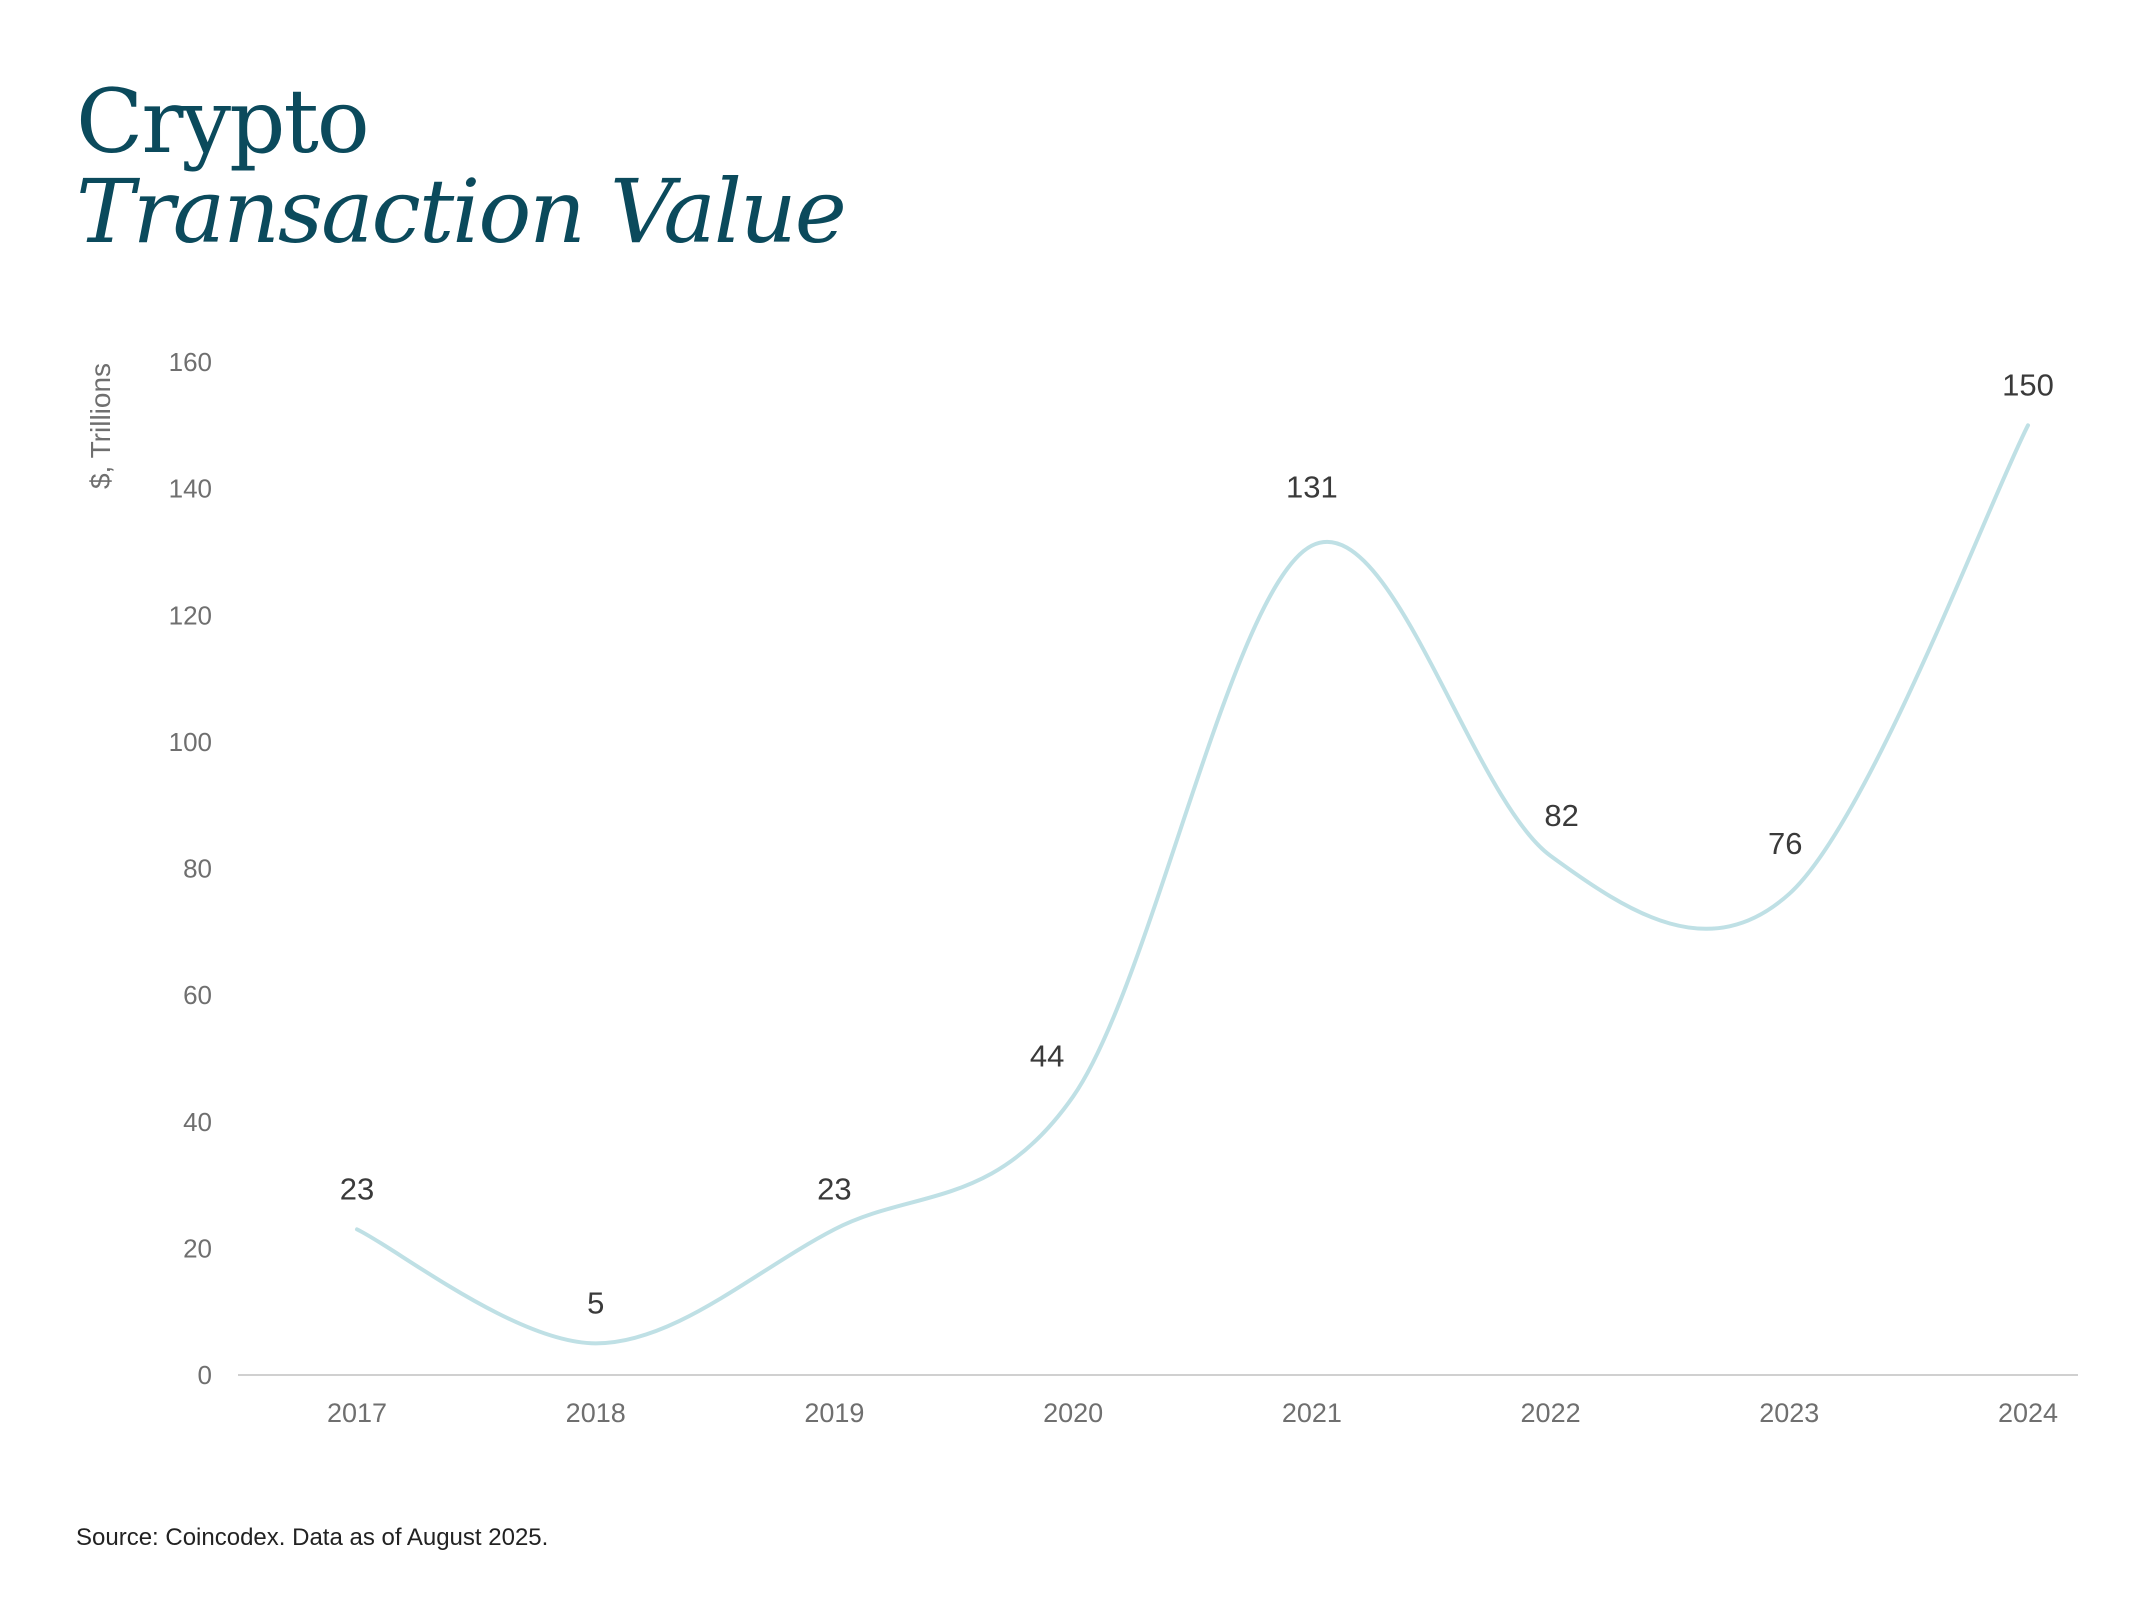 Image resolution: width=2133 pixels, height=1615 pixels. Describe the element at coordinates (205, 1375) in the screenshot. I see `y-tick-label: 0` at that location.